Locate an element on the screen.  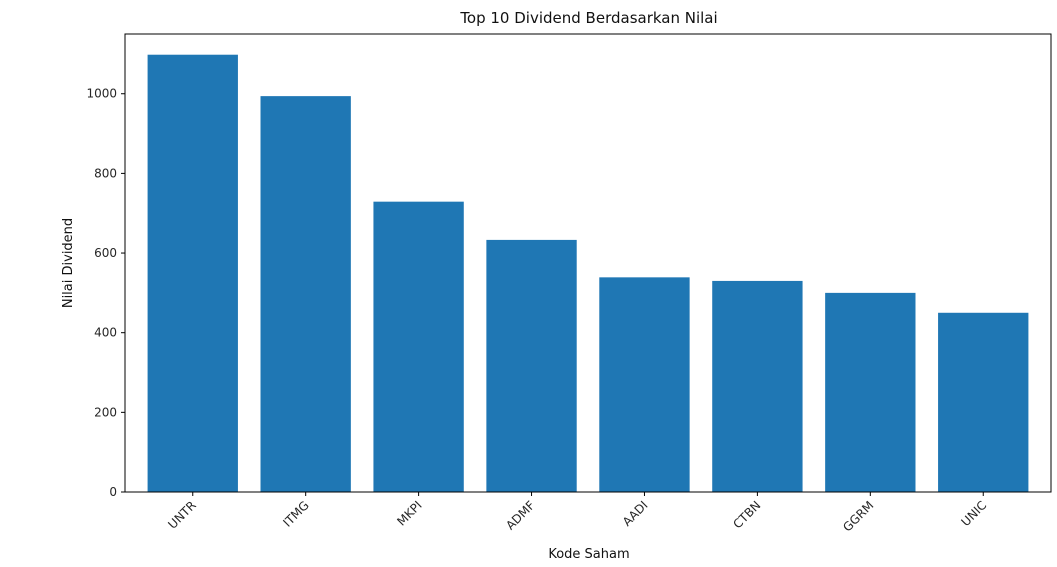
bar-mkpi is located at coordinates (418, 347).